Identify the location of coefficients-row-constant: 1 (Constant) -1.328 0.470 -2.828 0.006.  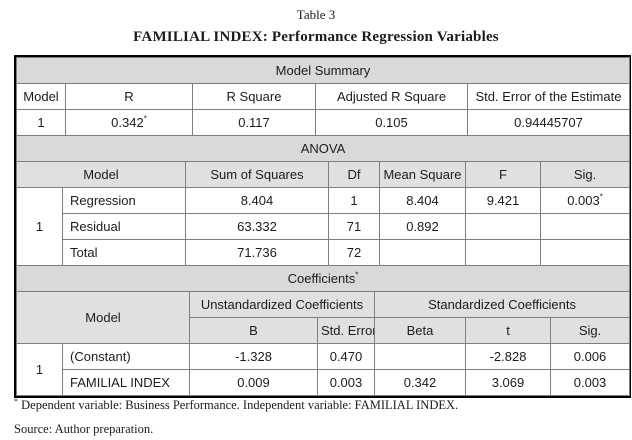
(323, 369).